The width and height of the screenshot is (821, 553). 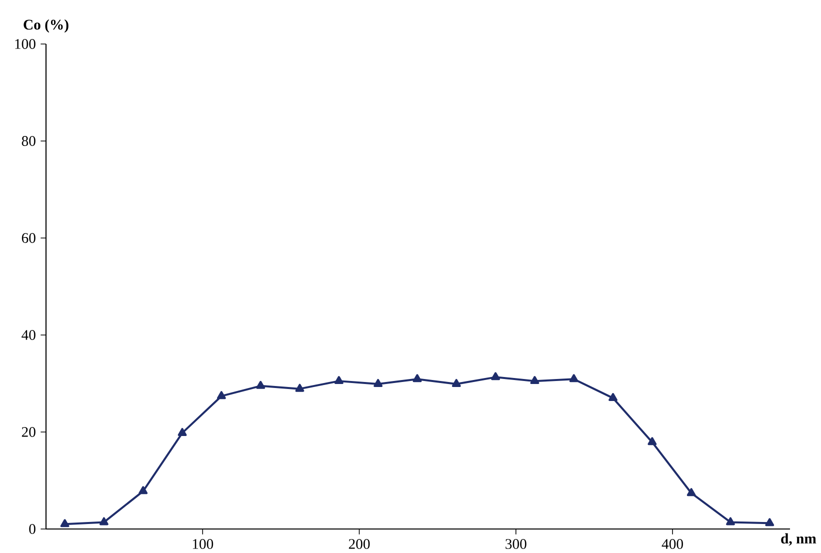 I want to click on y-tick-label: 20, so click(x=29, y=432).